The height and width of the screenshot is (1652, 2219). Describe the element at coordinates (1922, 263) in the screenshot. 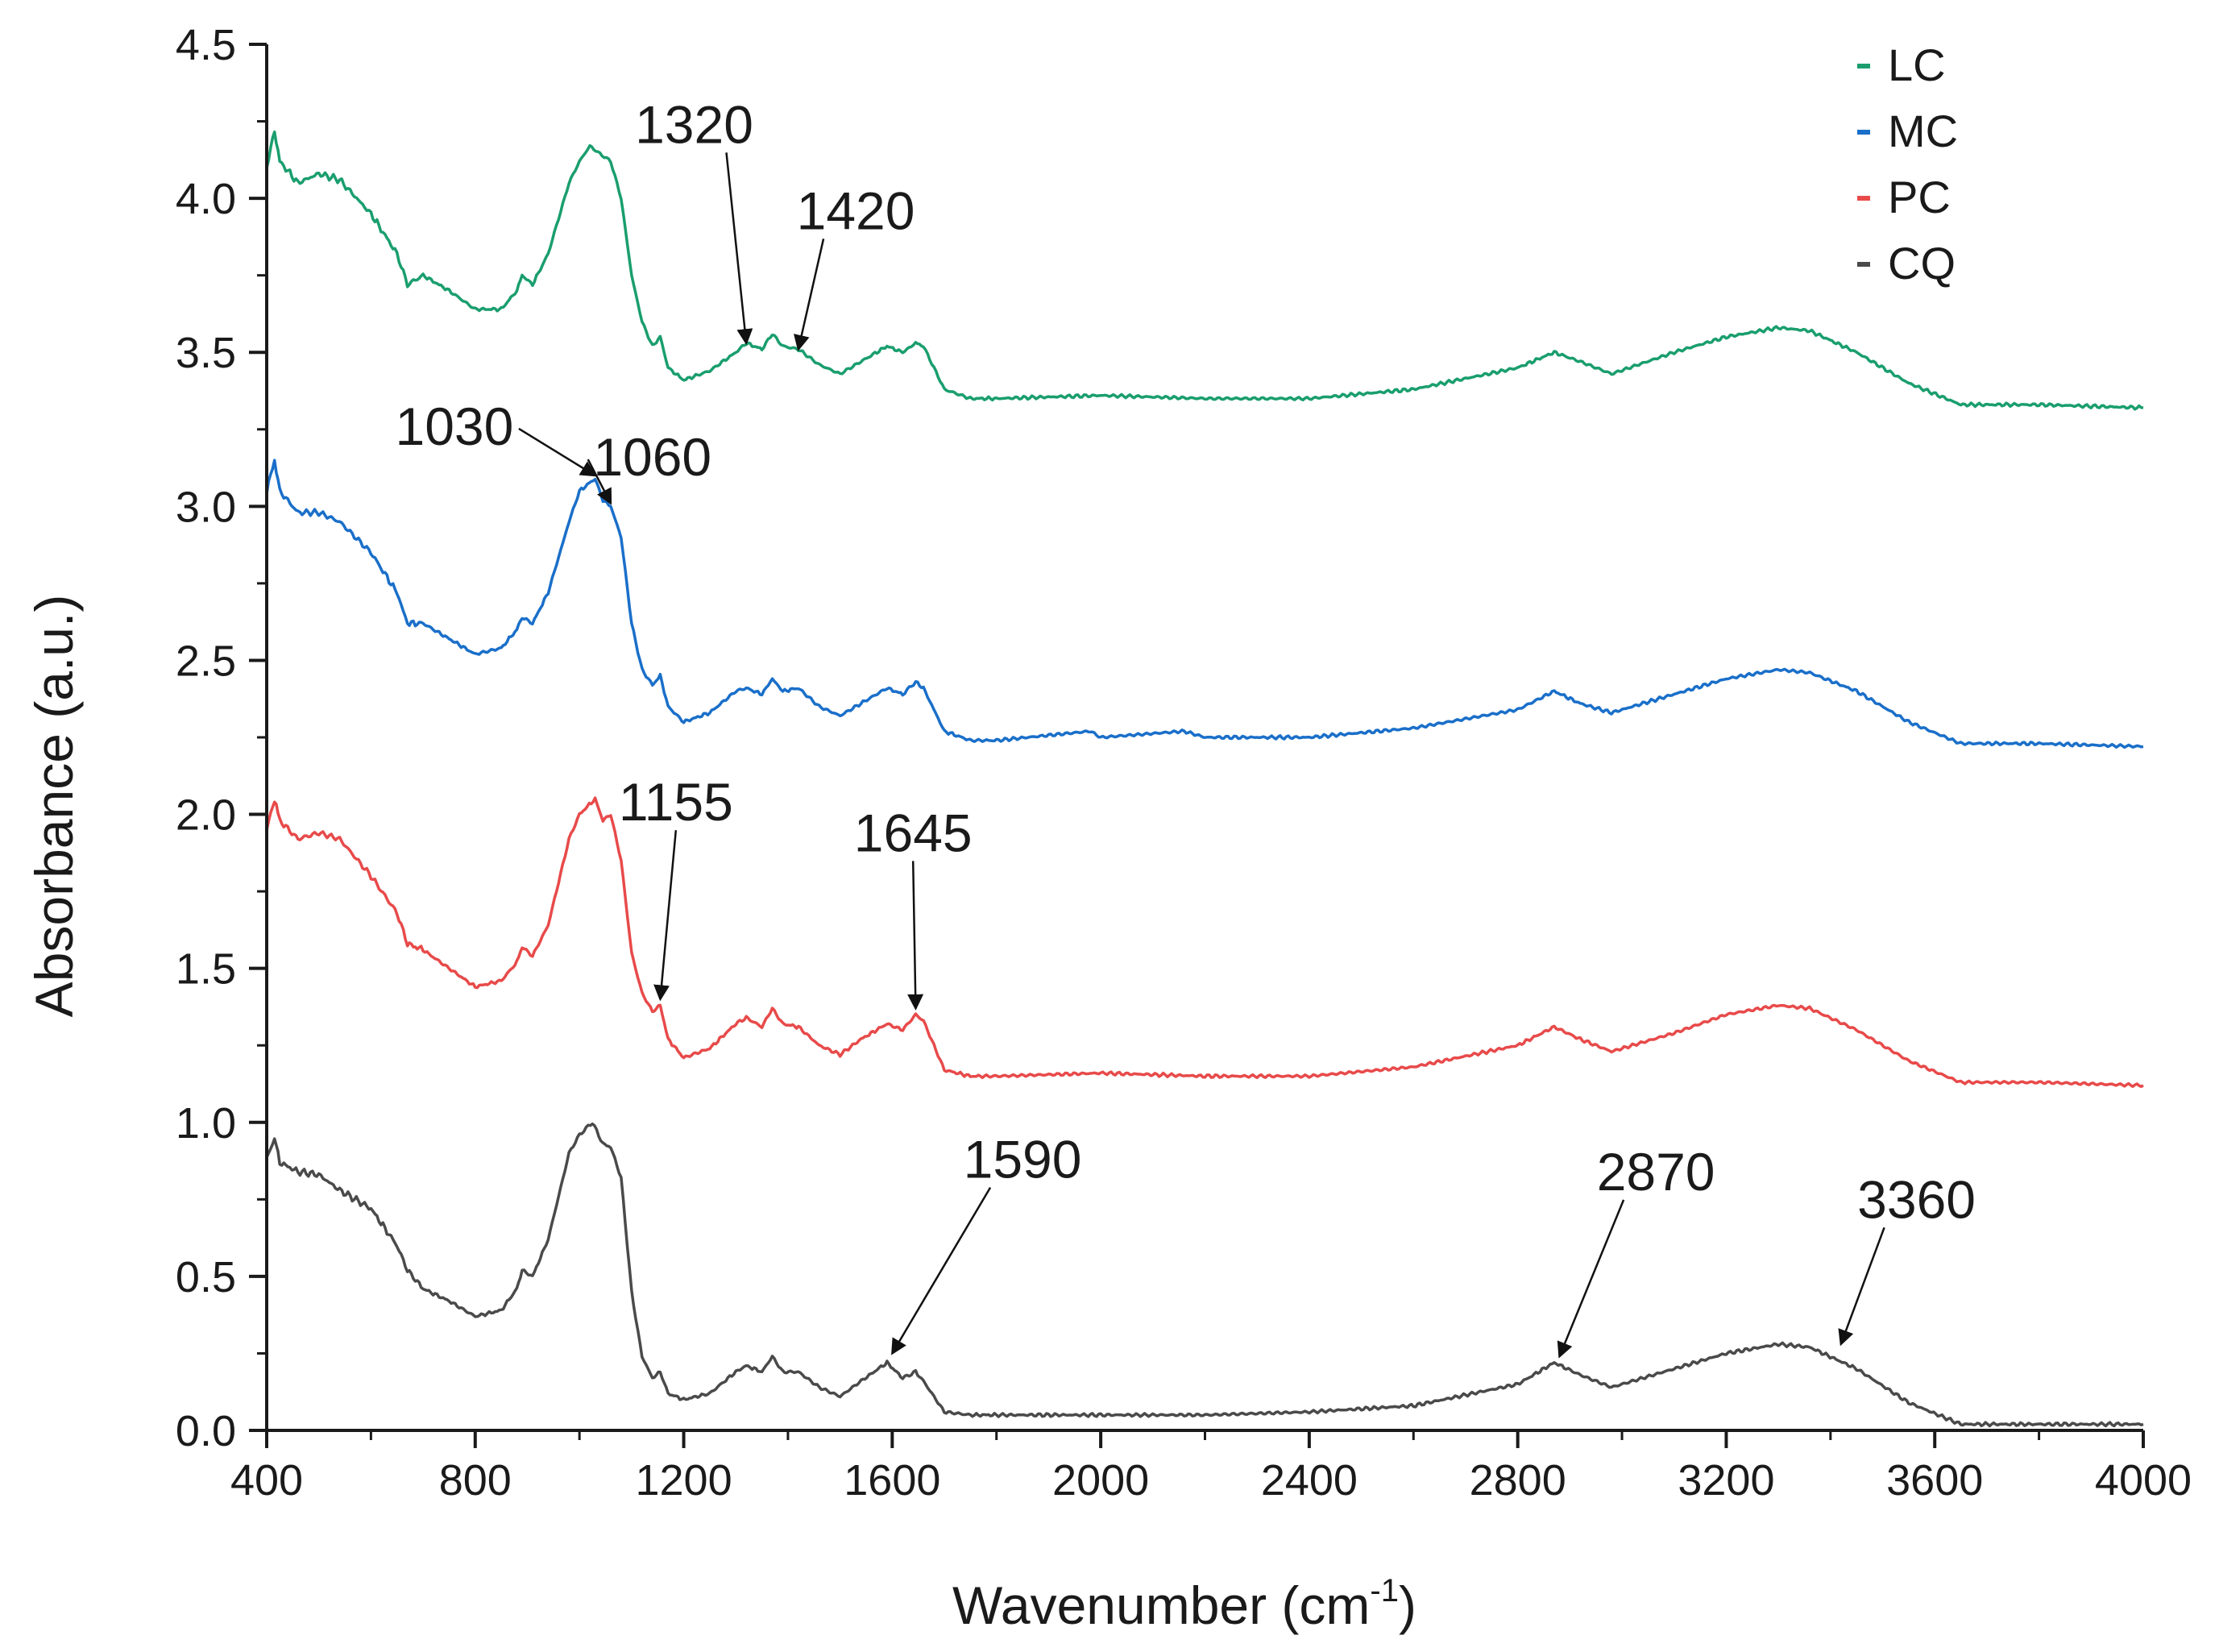

I see `legend-label-cq: CQ` at that location.